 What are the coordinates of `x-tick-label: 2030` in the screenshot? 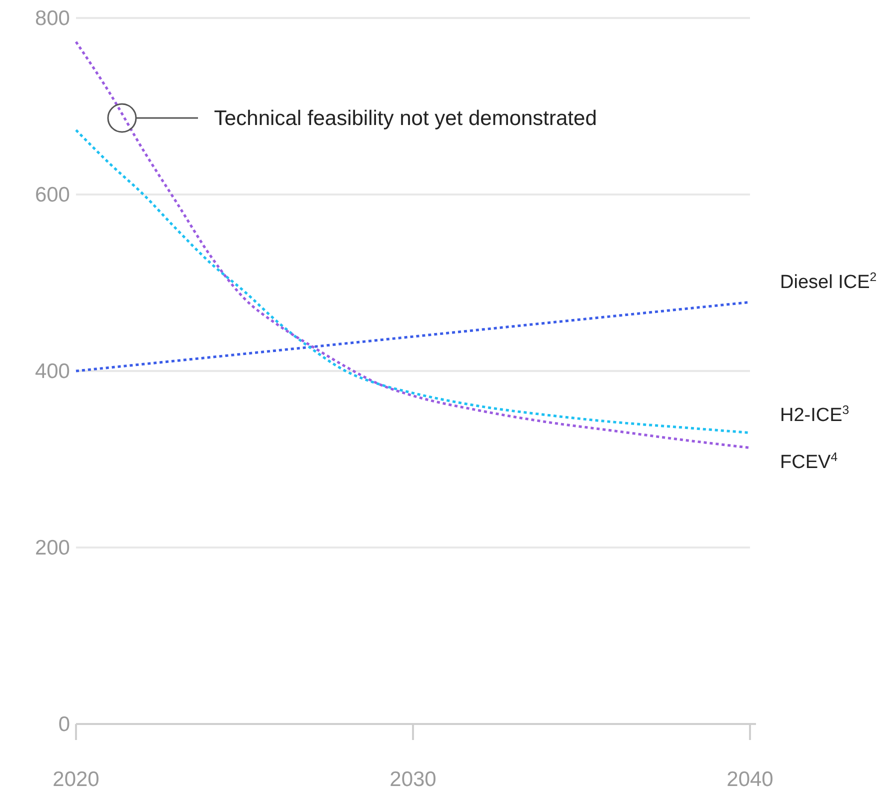 It's located at (413, 779).